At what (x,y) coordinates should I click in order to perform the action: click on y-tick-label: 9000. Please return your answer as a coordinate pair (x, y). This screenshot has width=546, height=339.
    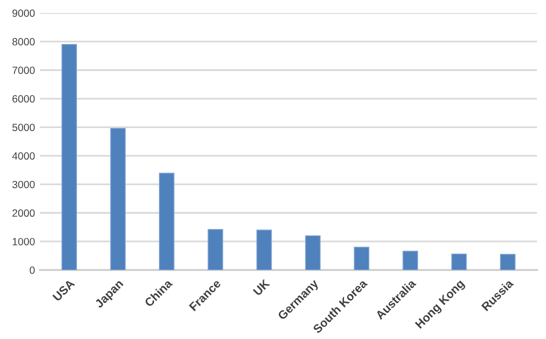
    Looking at the image, I should click on (23, 13).